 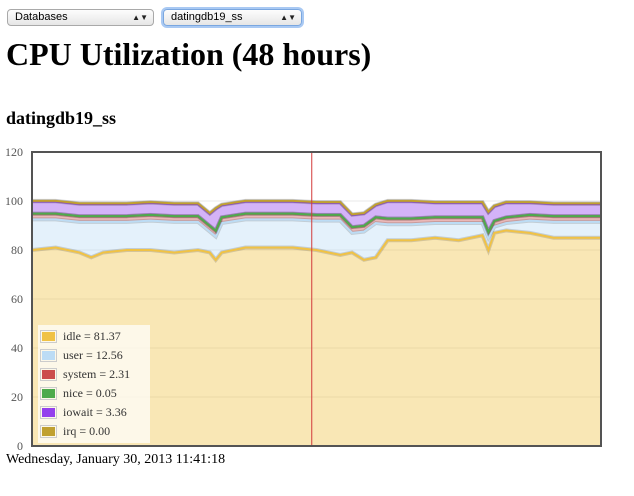 I want to click on series-area-user, so click(x=316, y=239).